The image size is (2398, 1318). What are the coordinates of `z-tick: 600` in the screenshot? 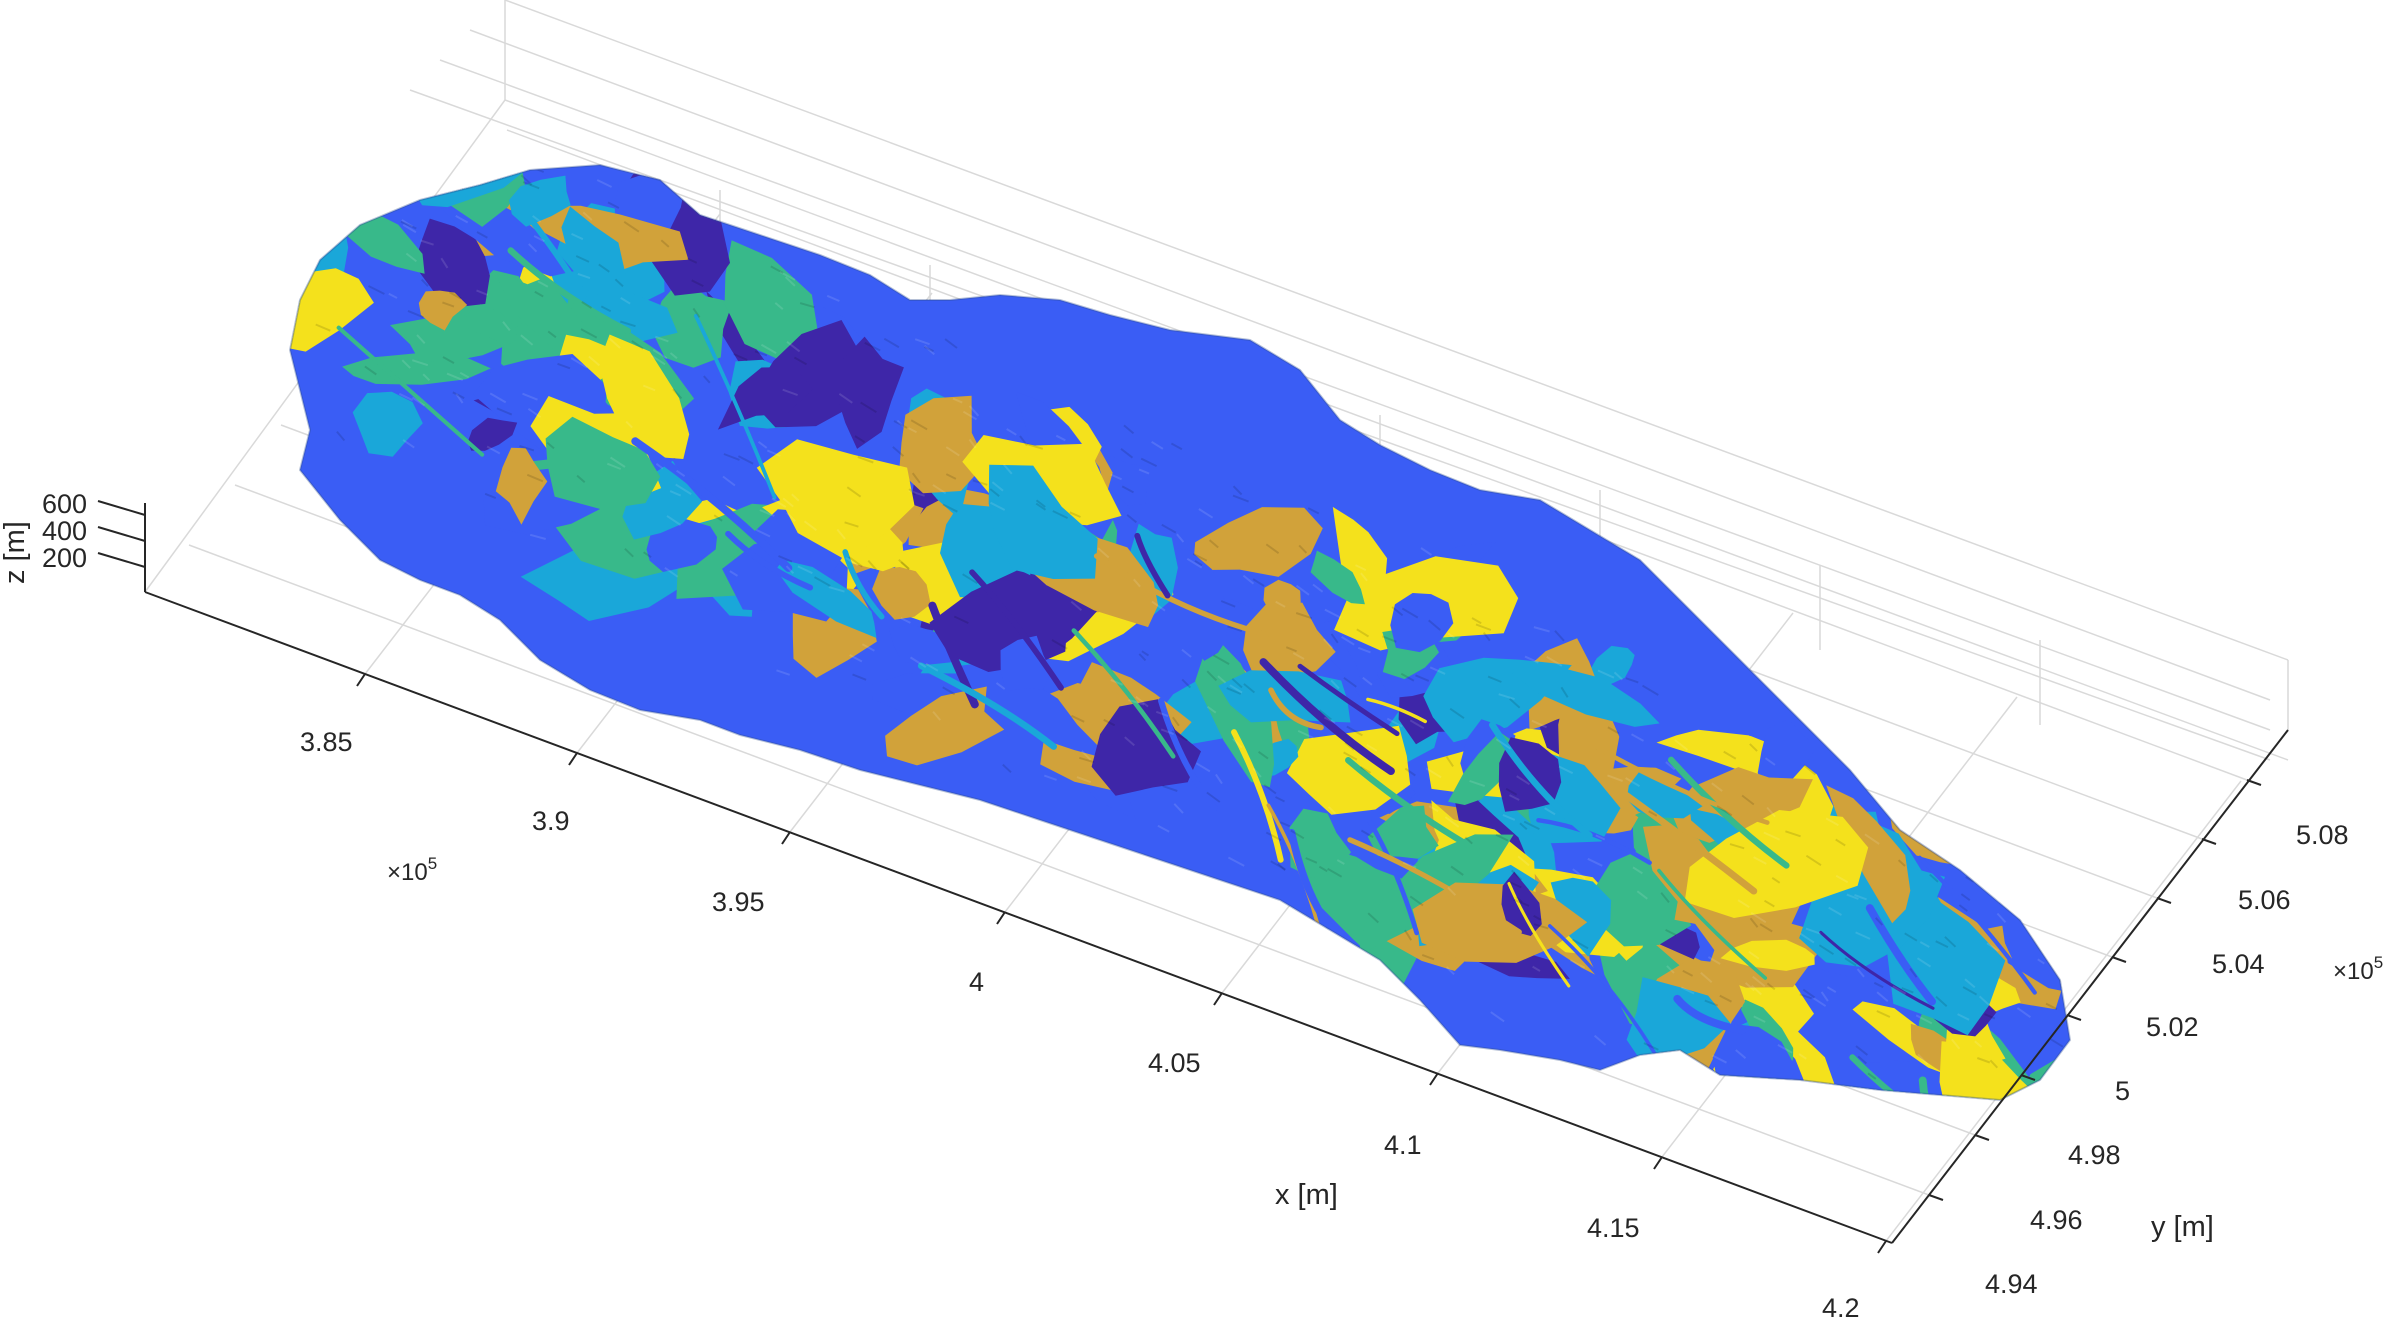 It's located at (94, 504).